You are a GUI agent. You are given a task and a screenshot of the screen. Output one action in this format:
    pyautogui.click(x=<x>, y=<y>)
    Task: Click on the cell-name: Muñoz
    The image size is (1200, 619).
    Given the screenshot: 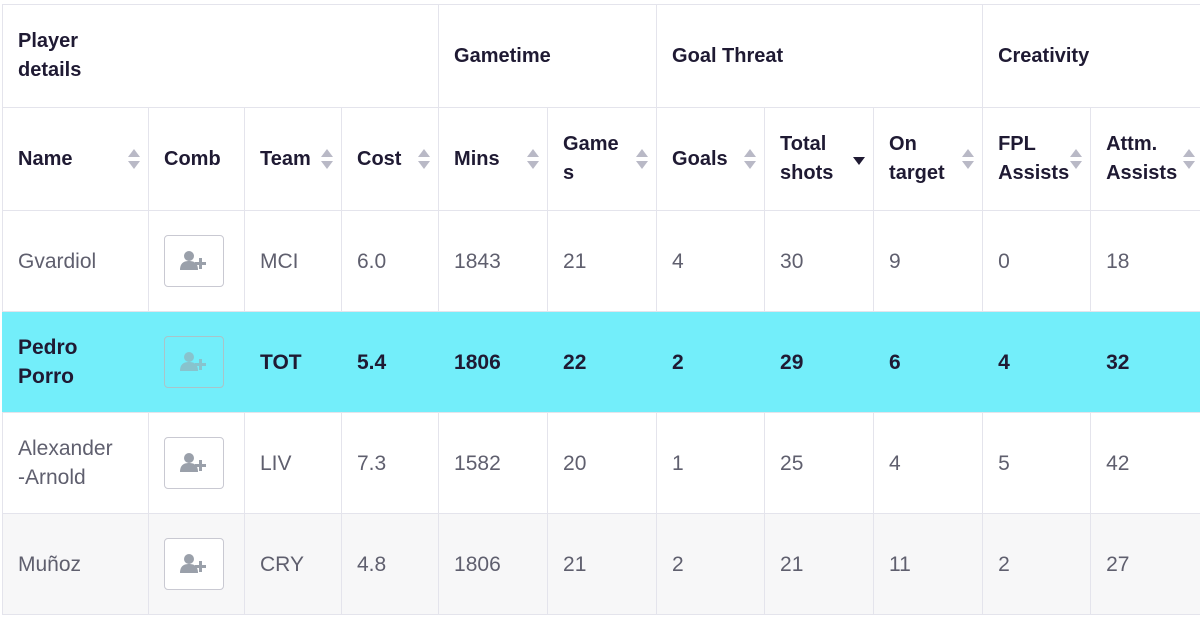 What is the action you would take?
    pyautogui.click(x=76, y=564)
    